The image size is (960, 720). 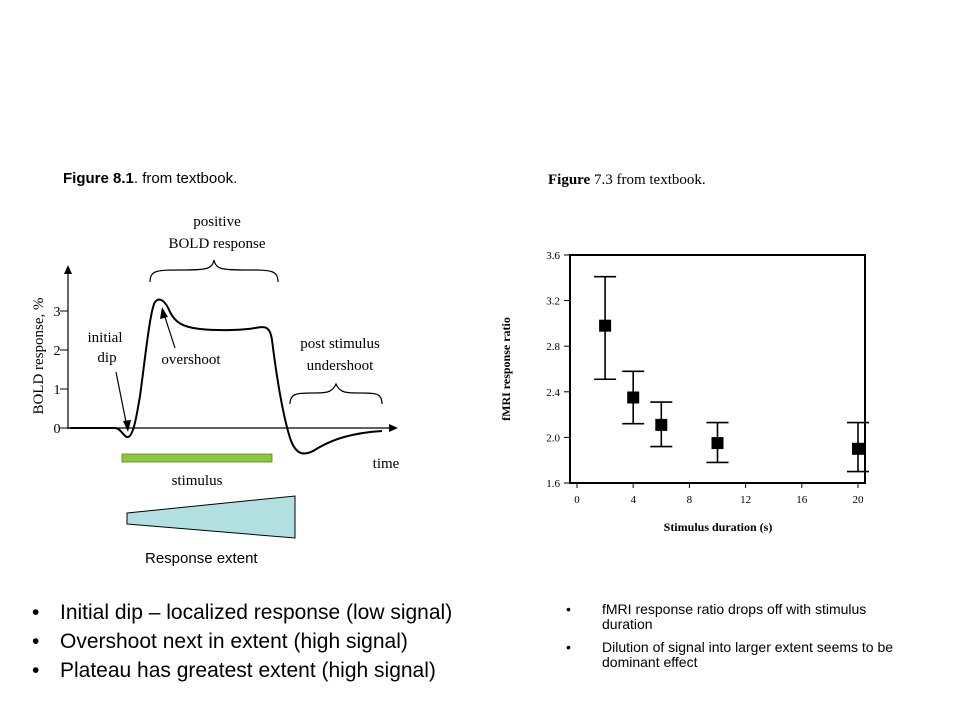 I want to click on ytick-label-1: 1, so click(x=57, y=390).